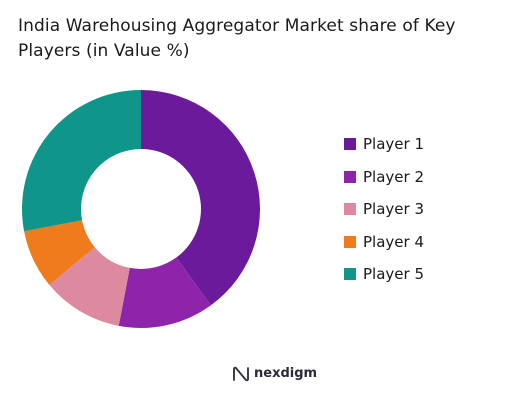 This screenshot has width=521, height=402. Describe the element at coordinates (393, 144) in the screenshot. I see `legend-label-1: Player 1` at that location.